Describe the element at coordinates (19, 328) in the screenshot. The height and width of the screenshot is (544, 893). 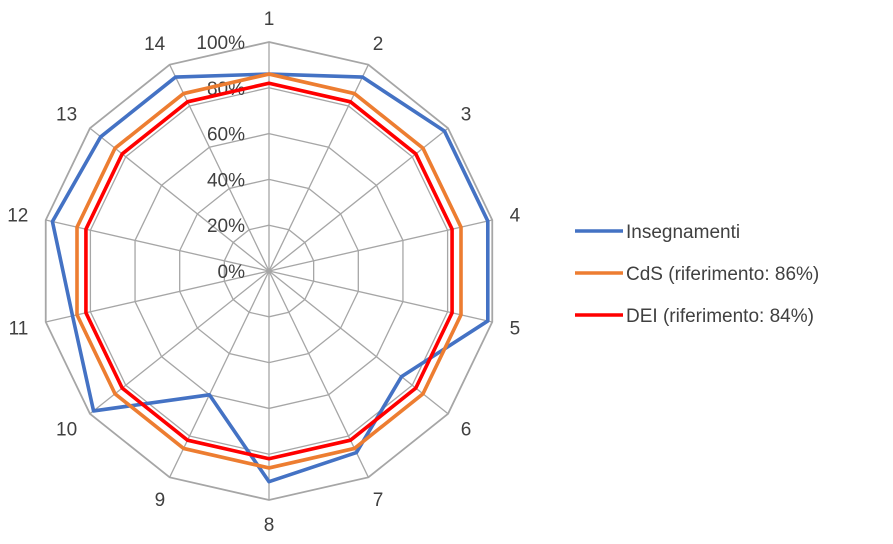
I see `category-label-11: 11` at that location.